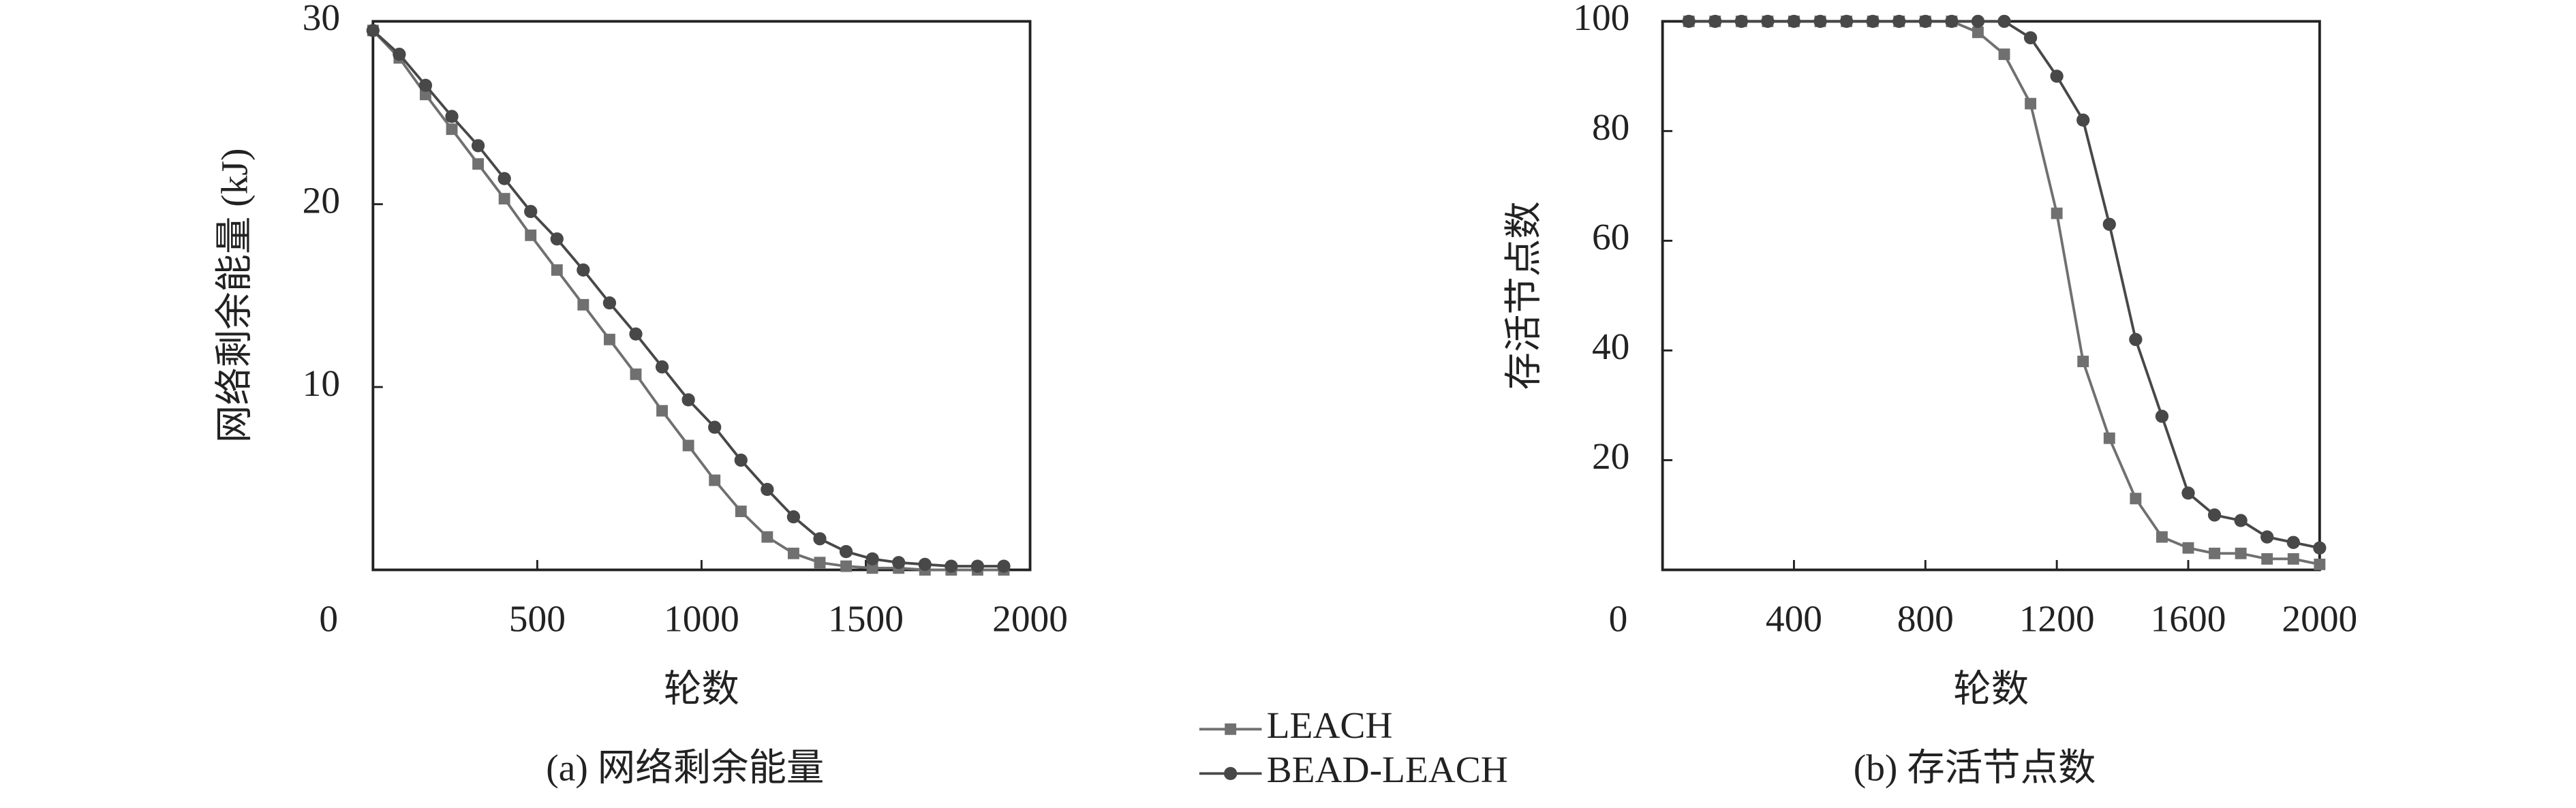  Describe the element at coordinates (701, 618) in the screenshot. I see `x-tick-label: 1000` at that location.